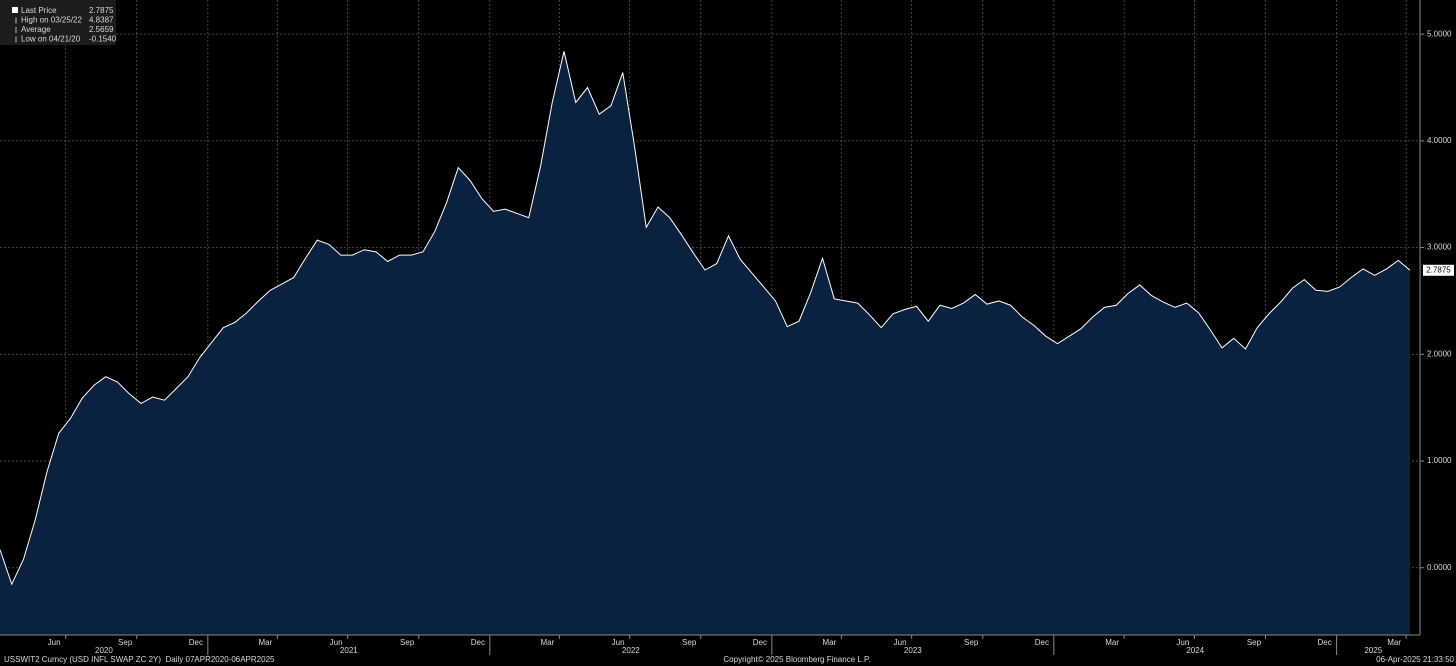 The height and width of the screenshot is (666, 1456). I want to click on legend-value: 2.7875, so click(101, 10).